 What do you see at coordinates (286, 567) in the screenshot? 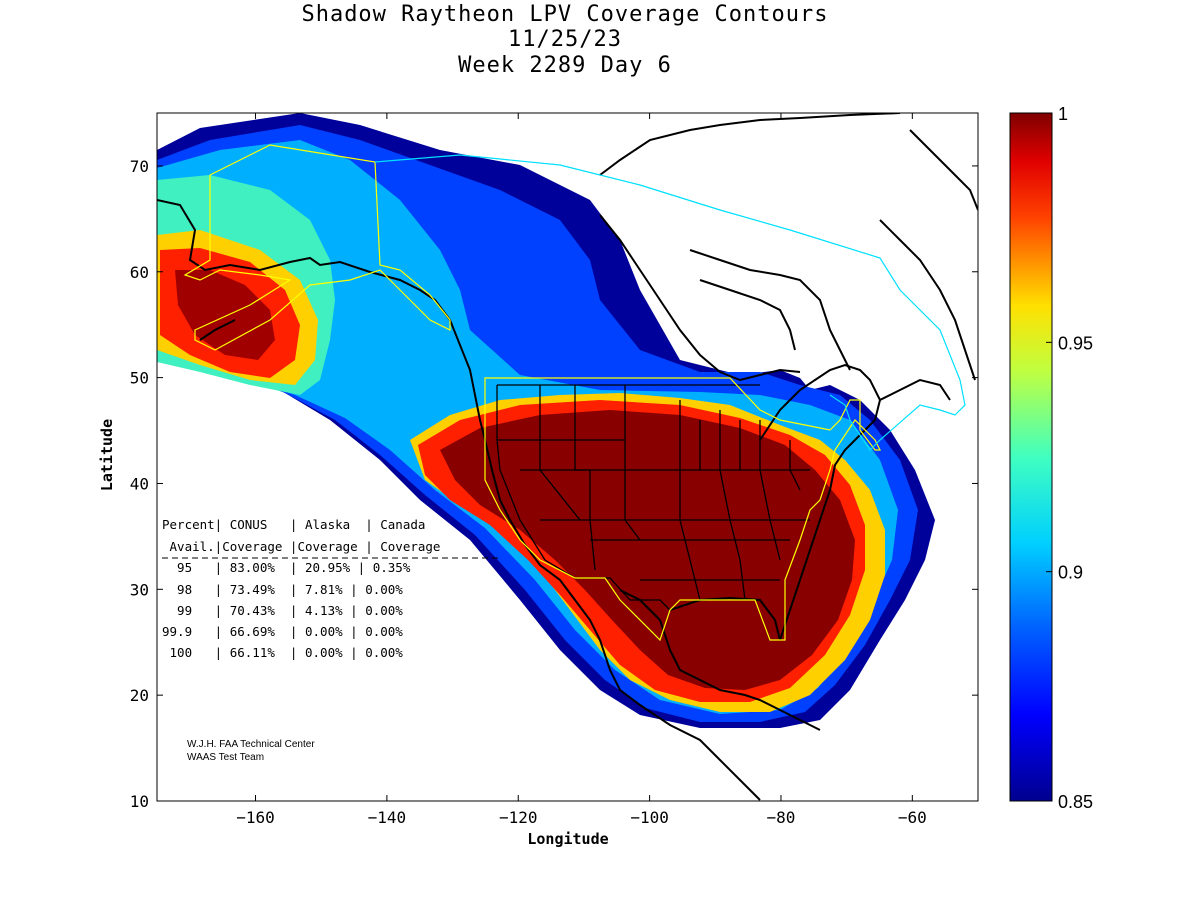
I see `table-row: 95 | 83.00% | 20.95% | 0.35%` at bounding box center [286, 567].